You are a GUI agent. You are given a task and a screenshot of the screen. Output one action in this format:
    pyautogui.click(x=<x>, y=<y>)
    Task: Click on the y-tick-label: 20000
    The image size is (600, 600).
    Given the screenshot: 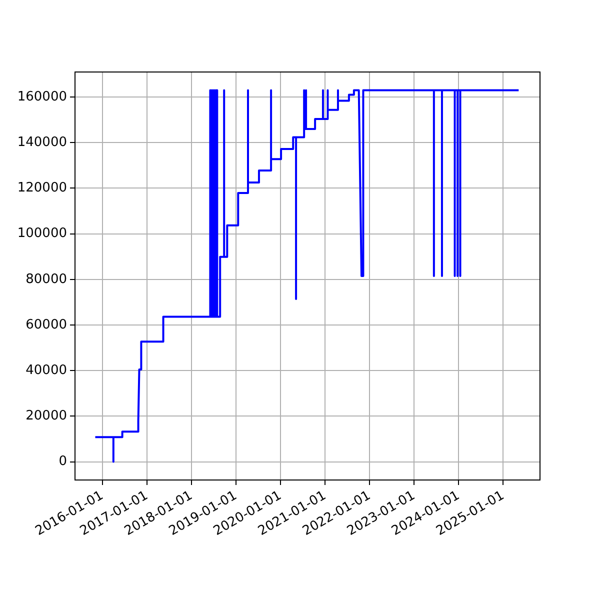 What is the action you would take?
    pyautogui.click(x=46, y=416)
    